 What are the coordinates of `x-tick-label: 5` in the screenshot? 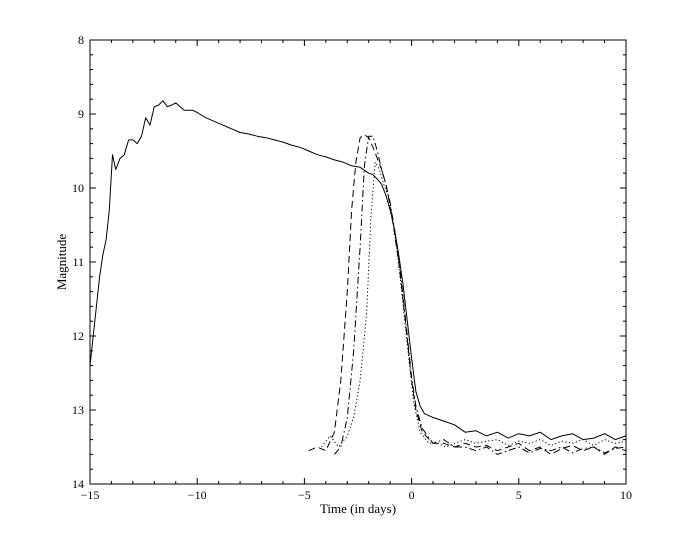 It's located at (519, 495).